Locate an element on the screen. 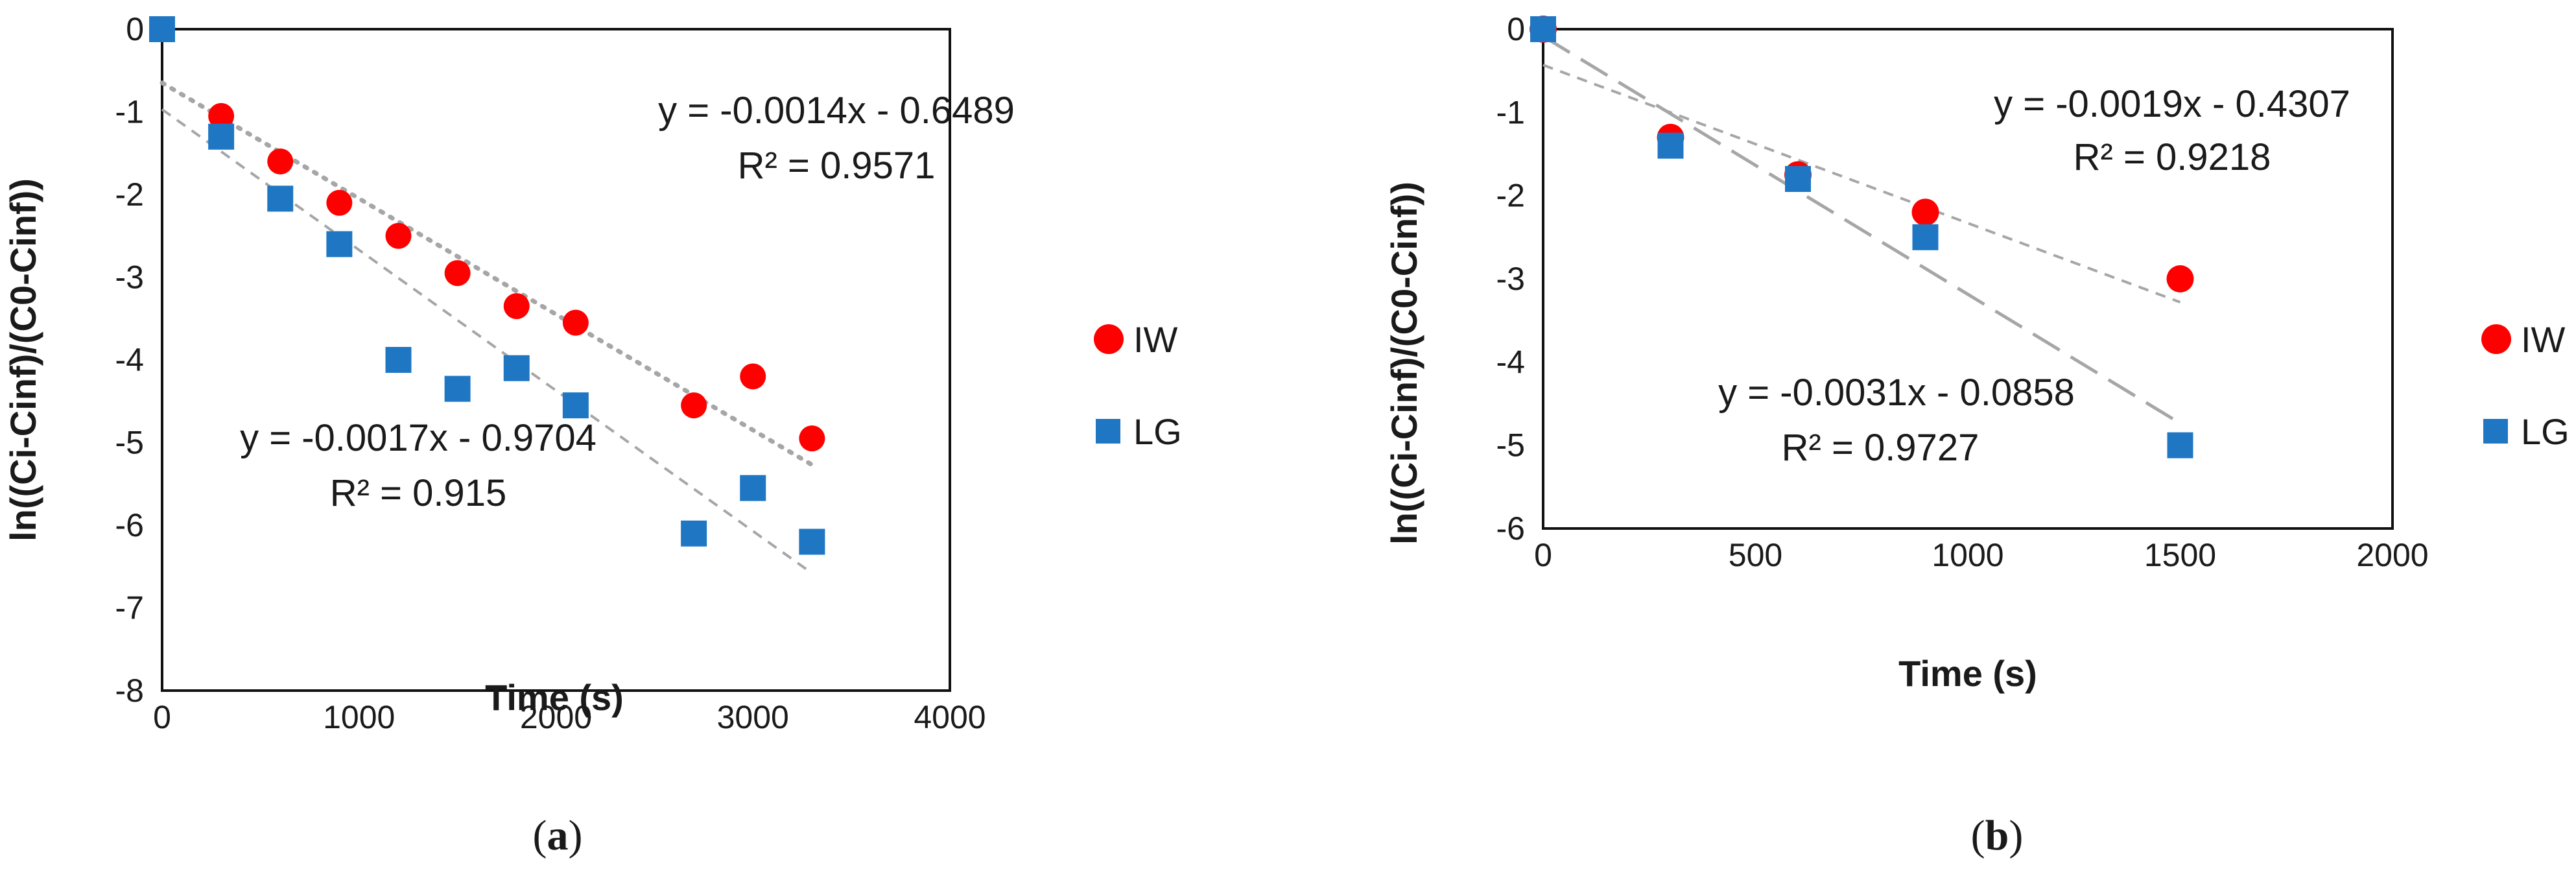 This screenshot has width=2576, height=878. panel-label-b: (b) is located at coordinates (1997, 835).